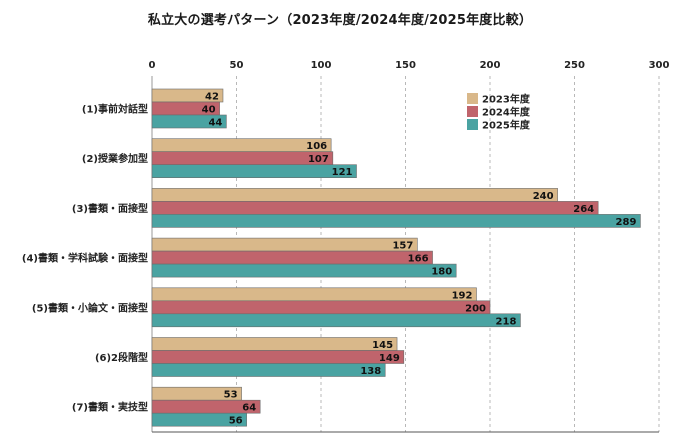  I want to click on data-label: 289, so click(626, 222).